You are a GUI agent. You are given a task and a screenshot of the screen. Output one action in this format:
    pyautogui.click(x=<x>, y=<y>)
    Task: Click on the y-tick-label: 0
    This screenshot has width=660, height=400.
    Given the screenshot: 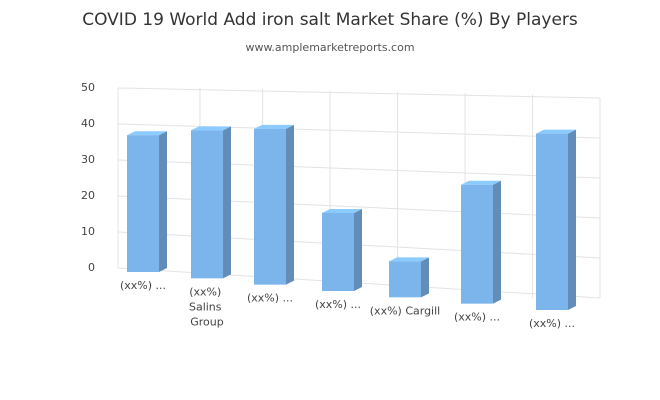 What is the action you would take?
    pyautogui.click(x=91, y=267)
    